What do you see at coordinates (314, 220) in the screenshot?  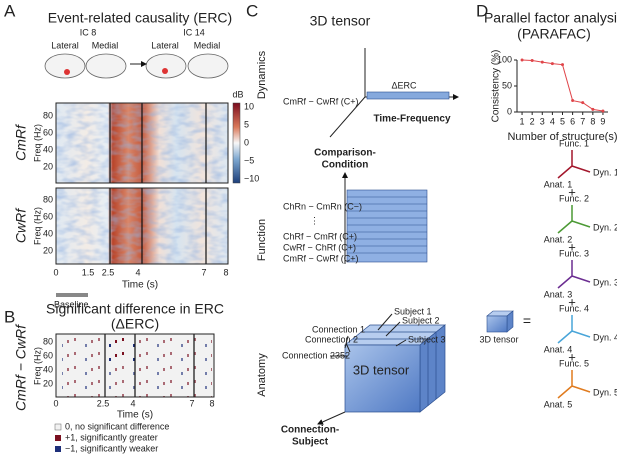 I see `condition-label: ⋮` at bounding box center [314, 220].